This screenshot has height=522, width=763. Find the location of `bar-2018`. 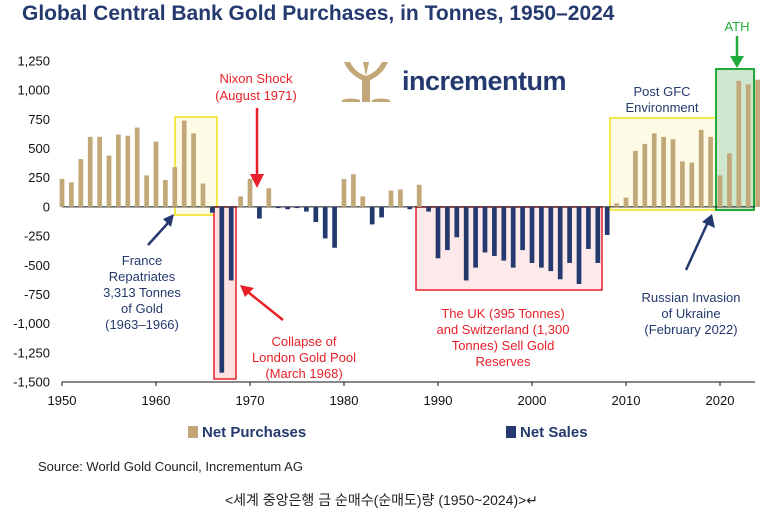

bar-2018 is located at coordinates (701, 168).